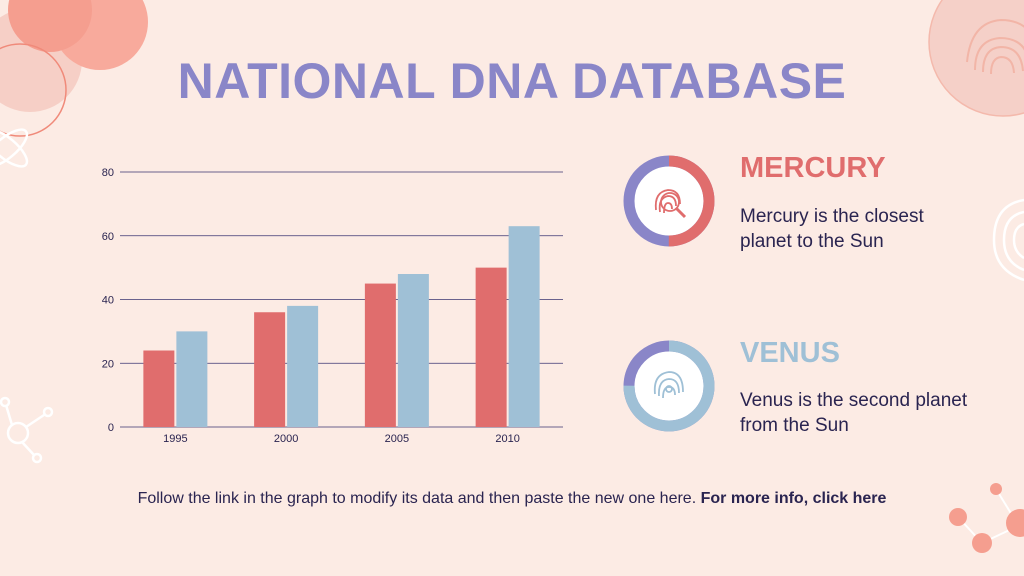 The height and width of the screenshot is (576, 1024). Describe the element at coordinates (793, 498) in the screenshot. I see `more-info-link: For more info, click here` at that location.